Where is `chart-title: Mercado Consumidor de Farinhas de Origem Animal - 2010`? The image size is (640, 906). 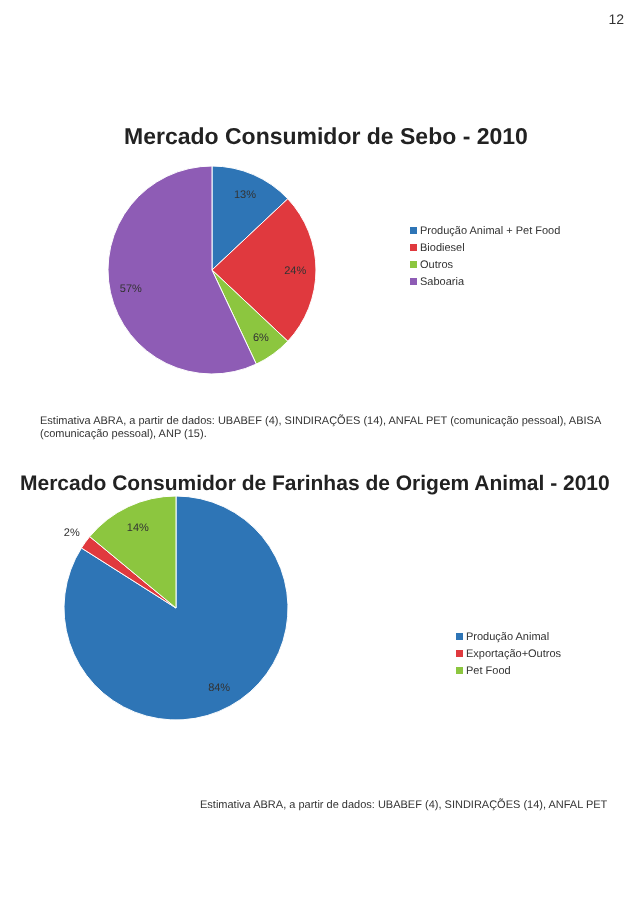
chart-title: Mercado Consumidor de Farinhas de Origem Animal - 2010 is located at coordinates (315, 484).